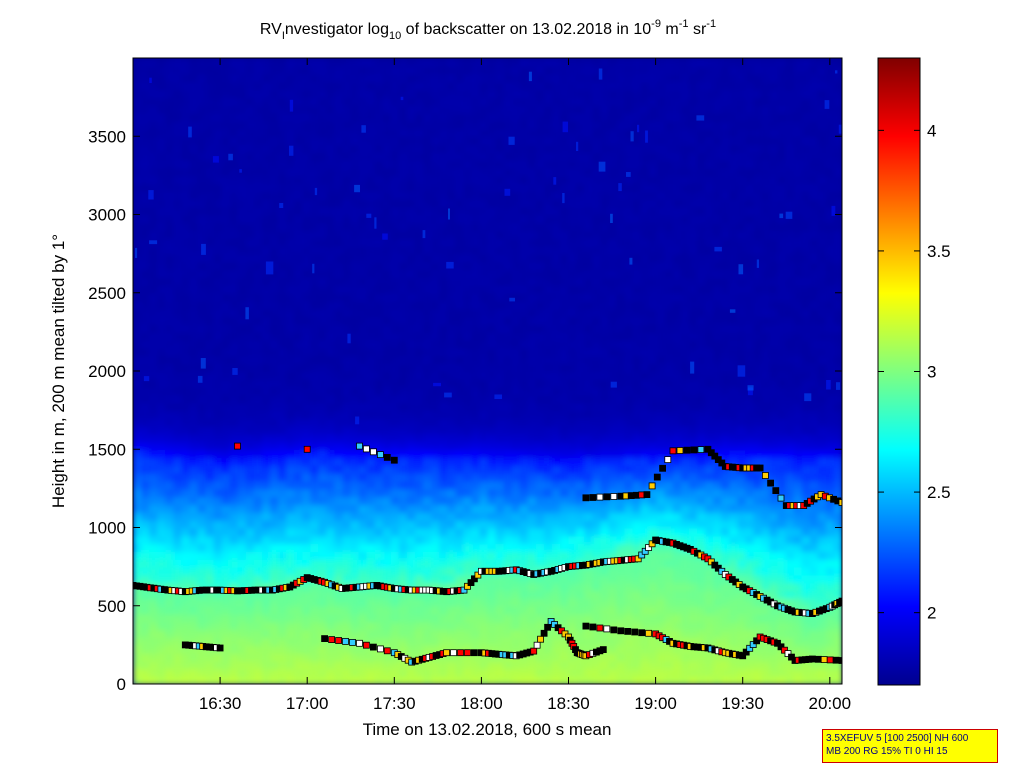 This screenshot has height=767, width=1023. What do you see at coordinates (931, 613) in the screenshot?
I see `colorbar-tick-label: 2` at bounding box center [931, 613].